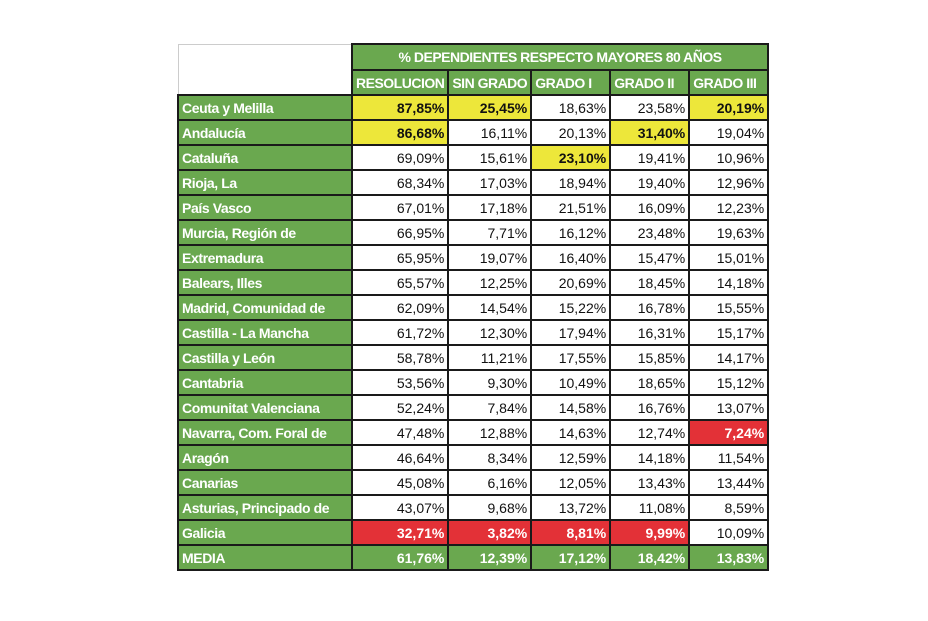  What do you see at coordinates (571, 507) in the screenshot?
I see `value-cell: 13,72%` at bounding box center [571, 507].